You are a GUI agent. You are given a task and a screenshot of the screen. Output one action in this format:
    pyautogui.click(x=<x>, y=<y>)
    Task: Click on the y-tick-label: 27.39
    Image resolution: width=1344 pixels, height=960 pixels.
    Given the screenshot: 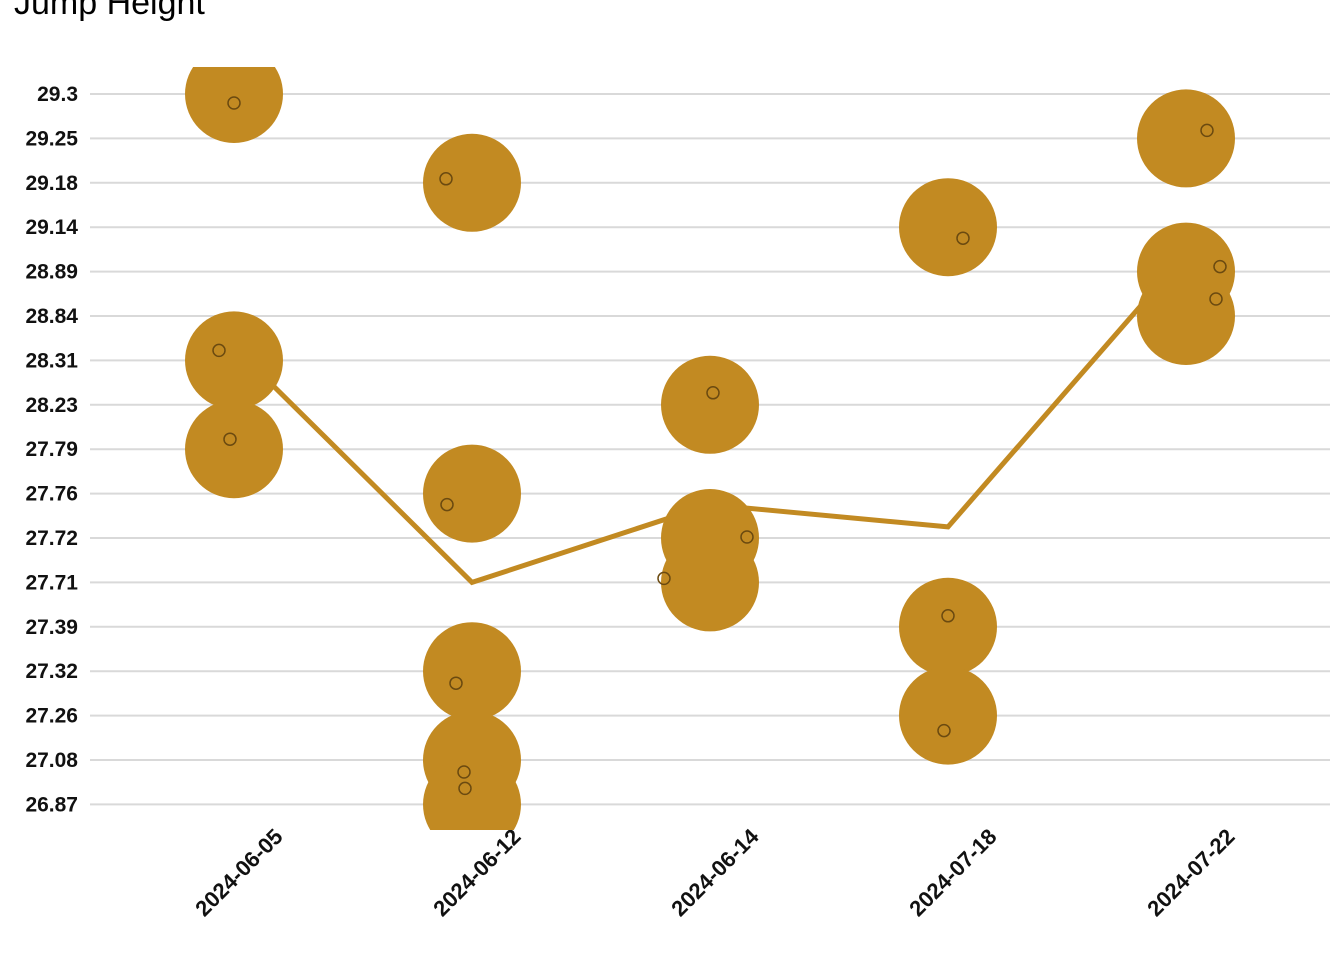 What is the action you would take?
    pyautogui.click(x=51, y=627)
    